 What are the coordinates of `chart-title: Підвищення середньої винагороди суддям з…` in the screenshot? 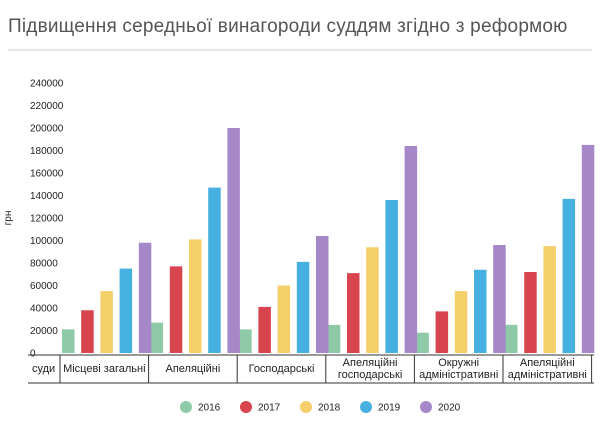 It's located at (288, 26).